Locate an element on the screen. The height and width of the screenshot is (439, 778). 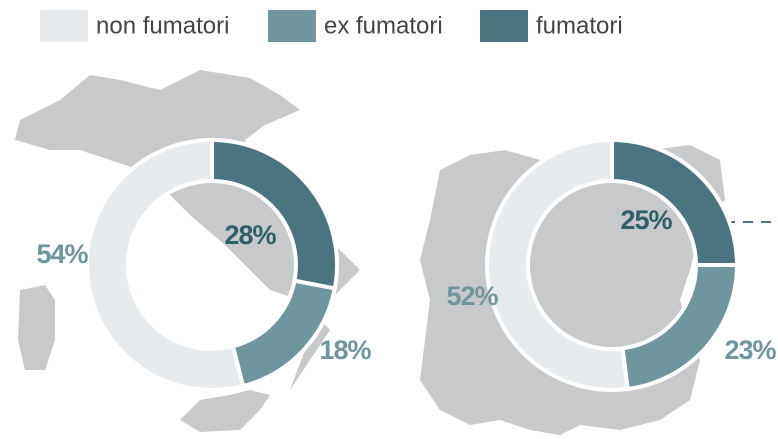
value-label: 52% is located at coordinates (472, 296).